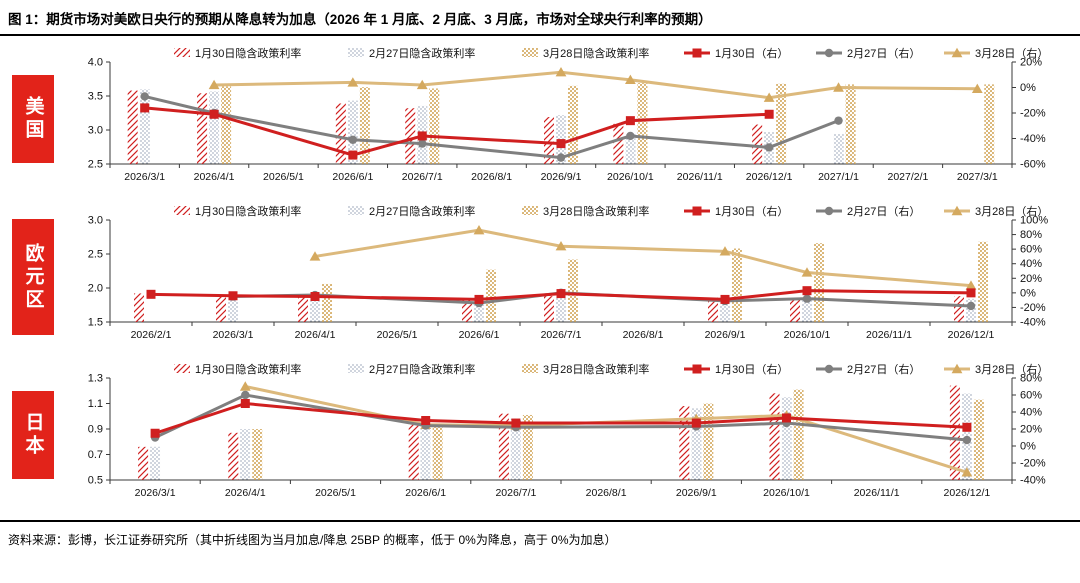 Image resolution: width=1080 pixels, height=583 pixels. I want to click on svg-text: 60%, so click(1031, 396).